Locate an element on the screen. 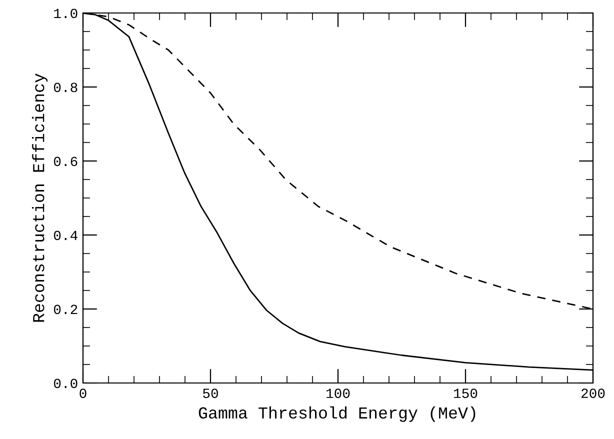 The width and height of the screenshot is (614, 439). x-axis-title: Gamma Threshold Energy (MeV) is located at coordinates (337, 414).